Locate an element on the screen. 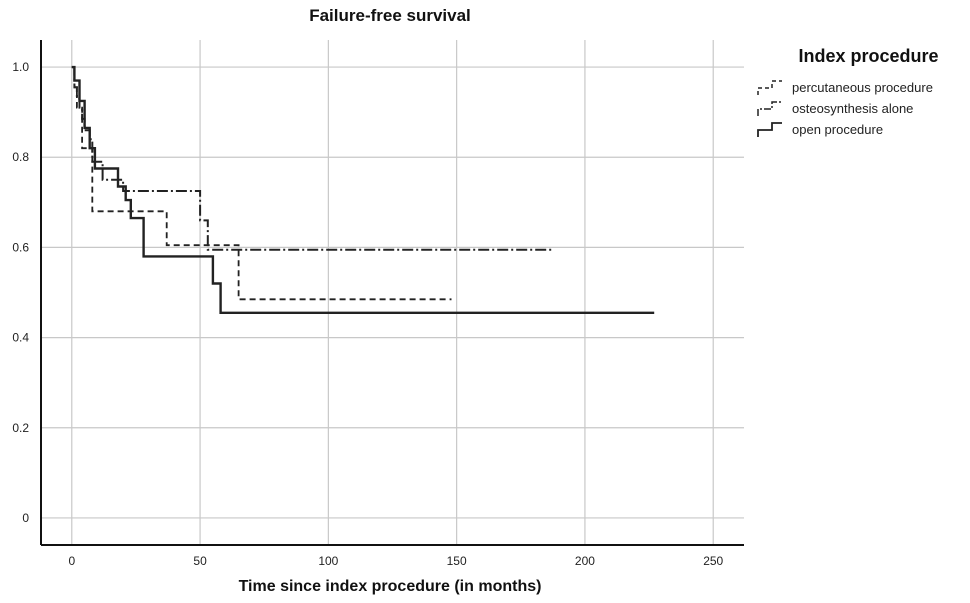 This screenshot has width=970, height=603. y-tick-label: 0.2 is located at coordinates (20, 428).